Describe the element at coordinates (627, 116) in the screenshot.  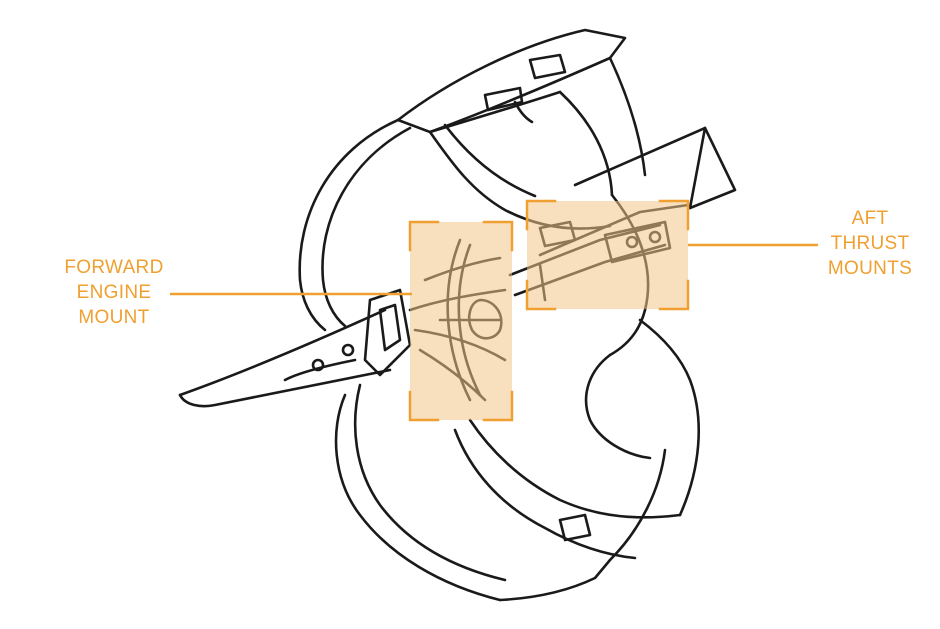
I see `upper-right-edge` at that location.